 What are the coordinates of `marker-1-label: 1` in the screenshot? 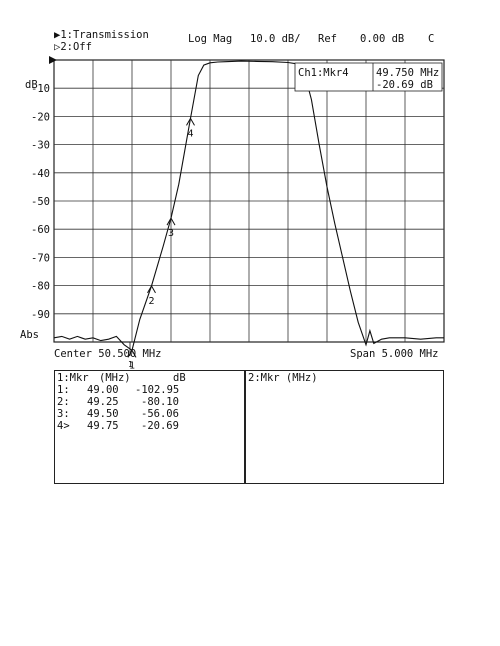 It's located at (132, 365).